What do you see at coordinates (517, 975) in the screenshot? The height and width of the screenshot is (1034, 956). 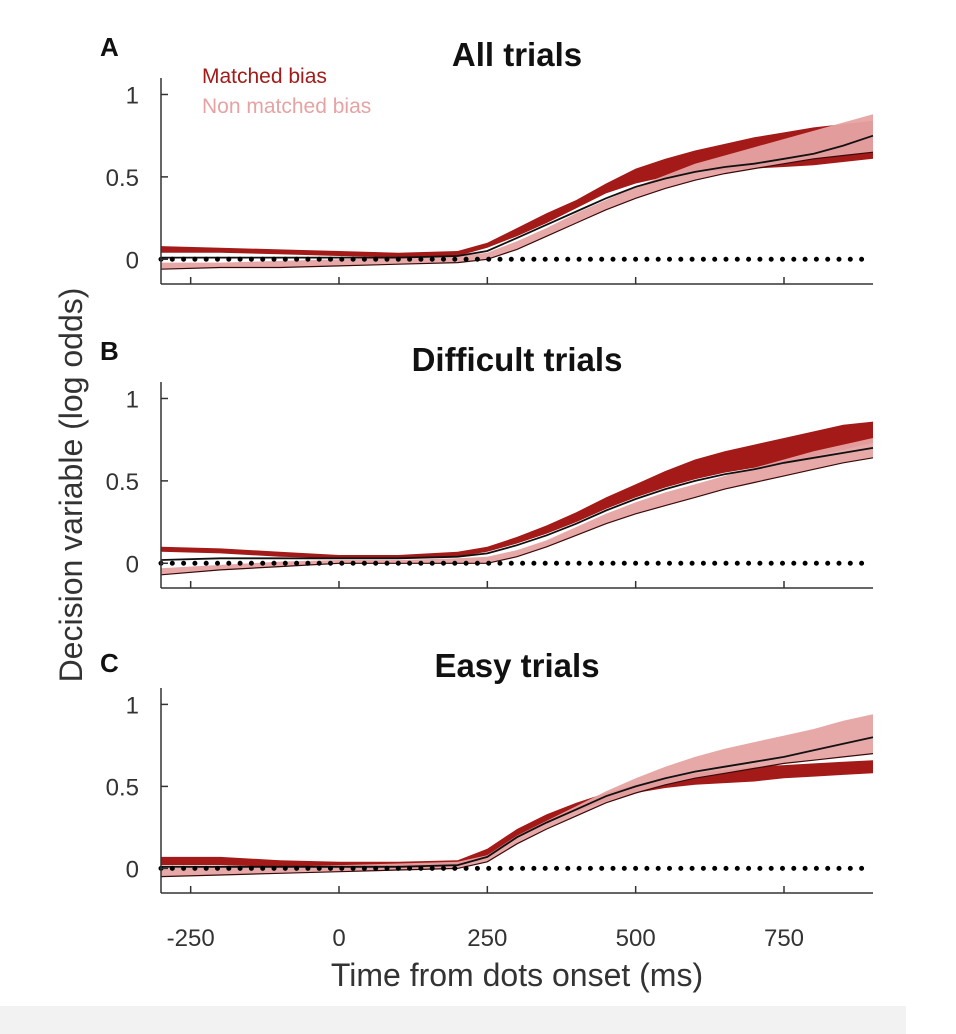 I see `x-axis-label: Time from dots onset (ms)` at bounding box center [517, 975].